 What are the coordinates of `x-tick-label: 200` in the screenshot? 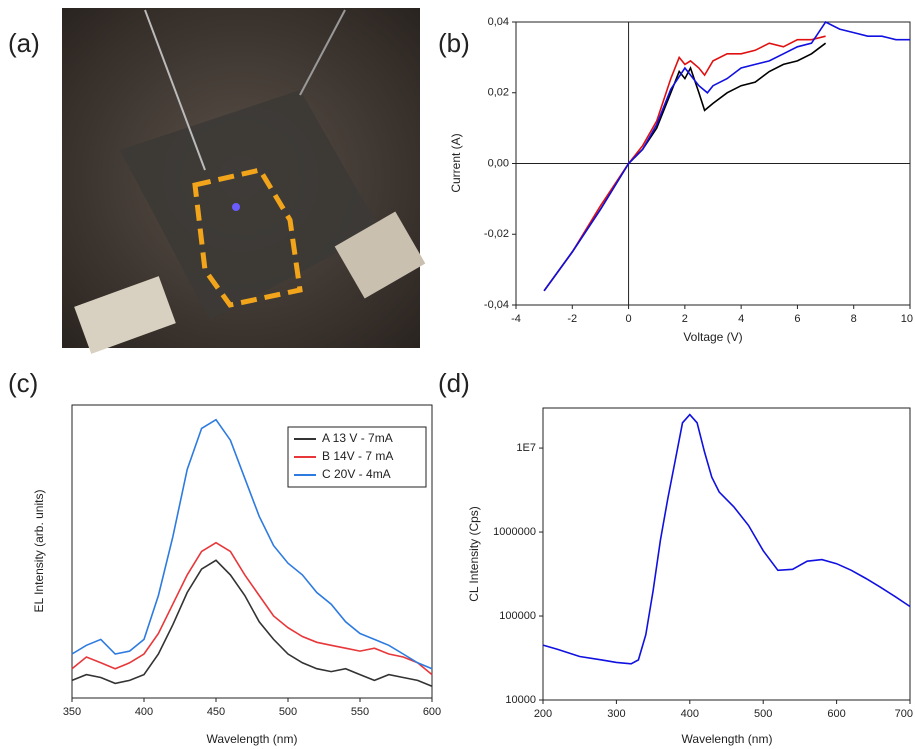 It's located at (543, 714).